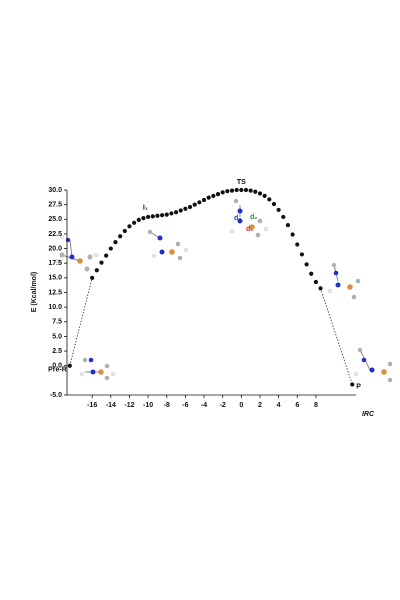  Describe the element at coordinates (260, 405) in the screenshot. I see `x-tick-label: 2` at that location.